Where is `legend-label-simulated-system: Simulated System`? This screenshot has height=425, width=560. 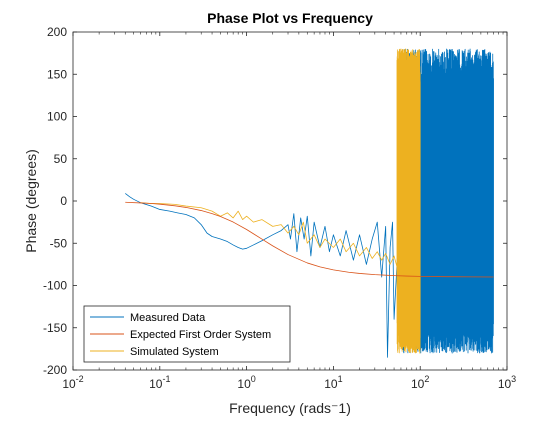 legend-label-simulated-system: Simulated System is located at coordinates (174, 352).